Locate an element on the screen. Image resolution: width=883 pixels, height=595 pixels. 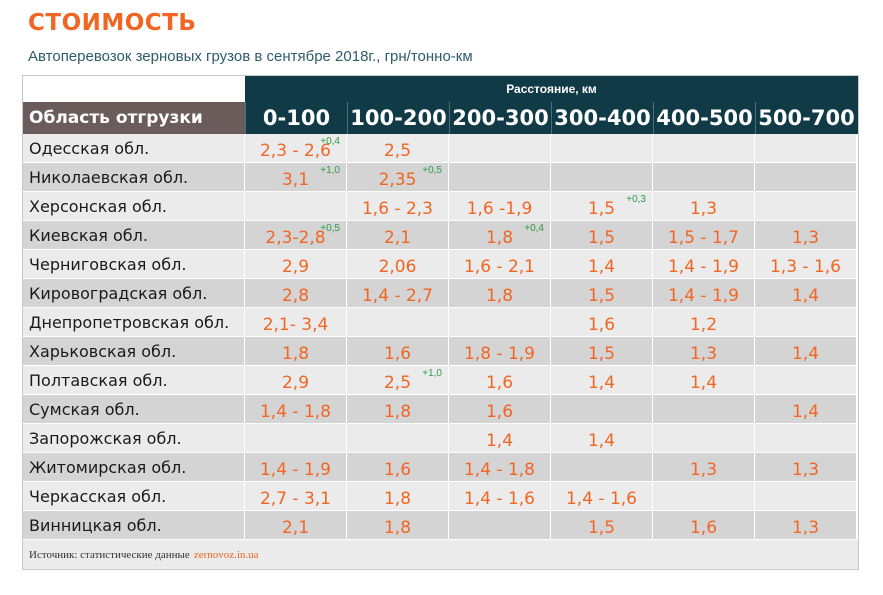
price-value: 2,8 is located at coordinates (295, 296).